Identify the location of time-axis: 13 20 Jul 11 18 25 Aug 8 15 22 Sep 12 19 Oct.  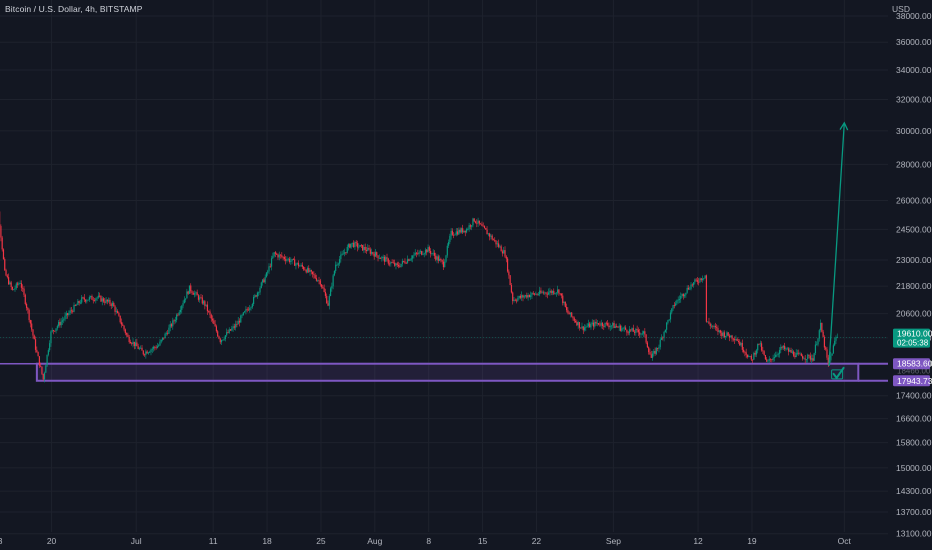
(426, 541).